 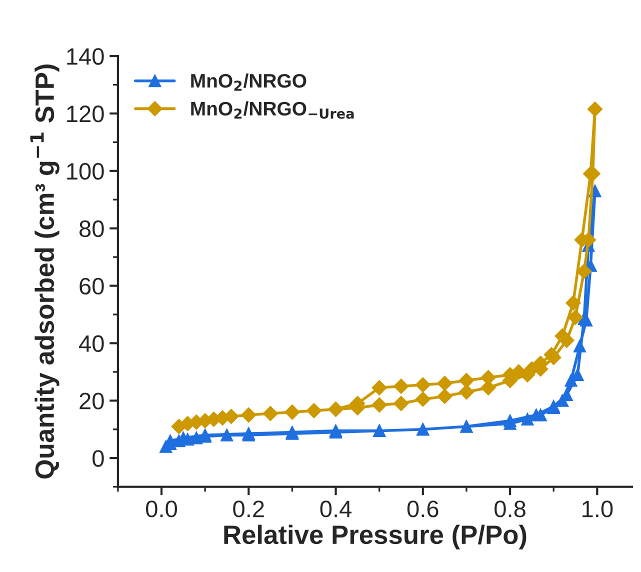 I want to click on x-tick-label: 0.0, so click(x=161, y=509).